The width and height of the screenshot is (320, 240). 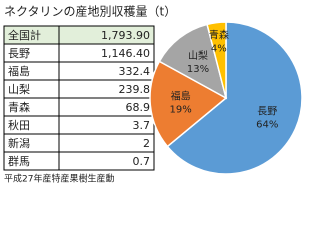 What do you see at coordinates (267, 111) in the screenshot?
I see `slice-label: 長野` at bounding box center [267, 111].